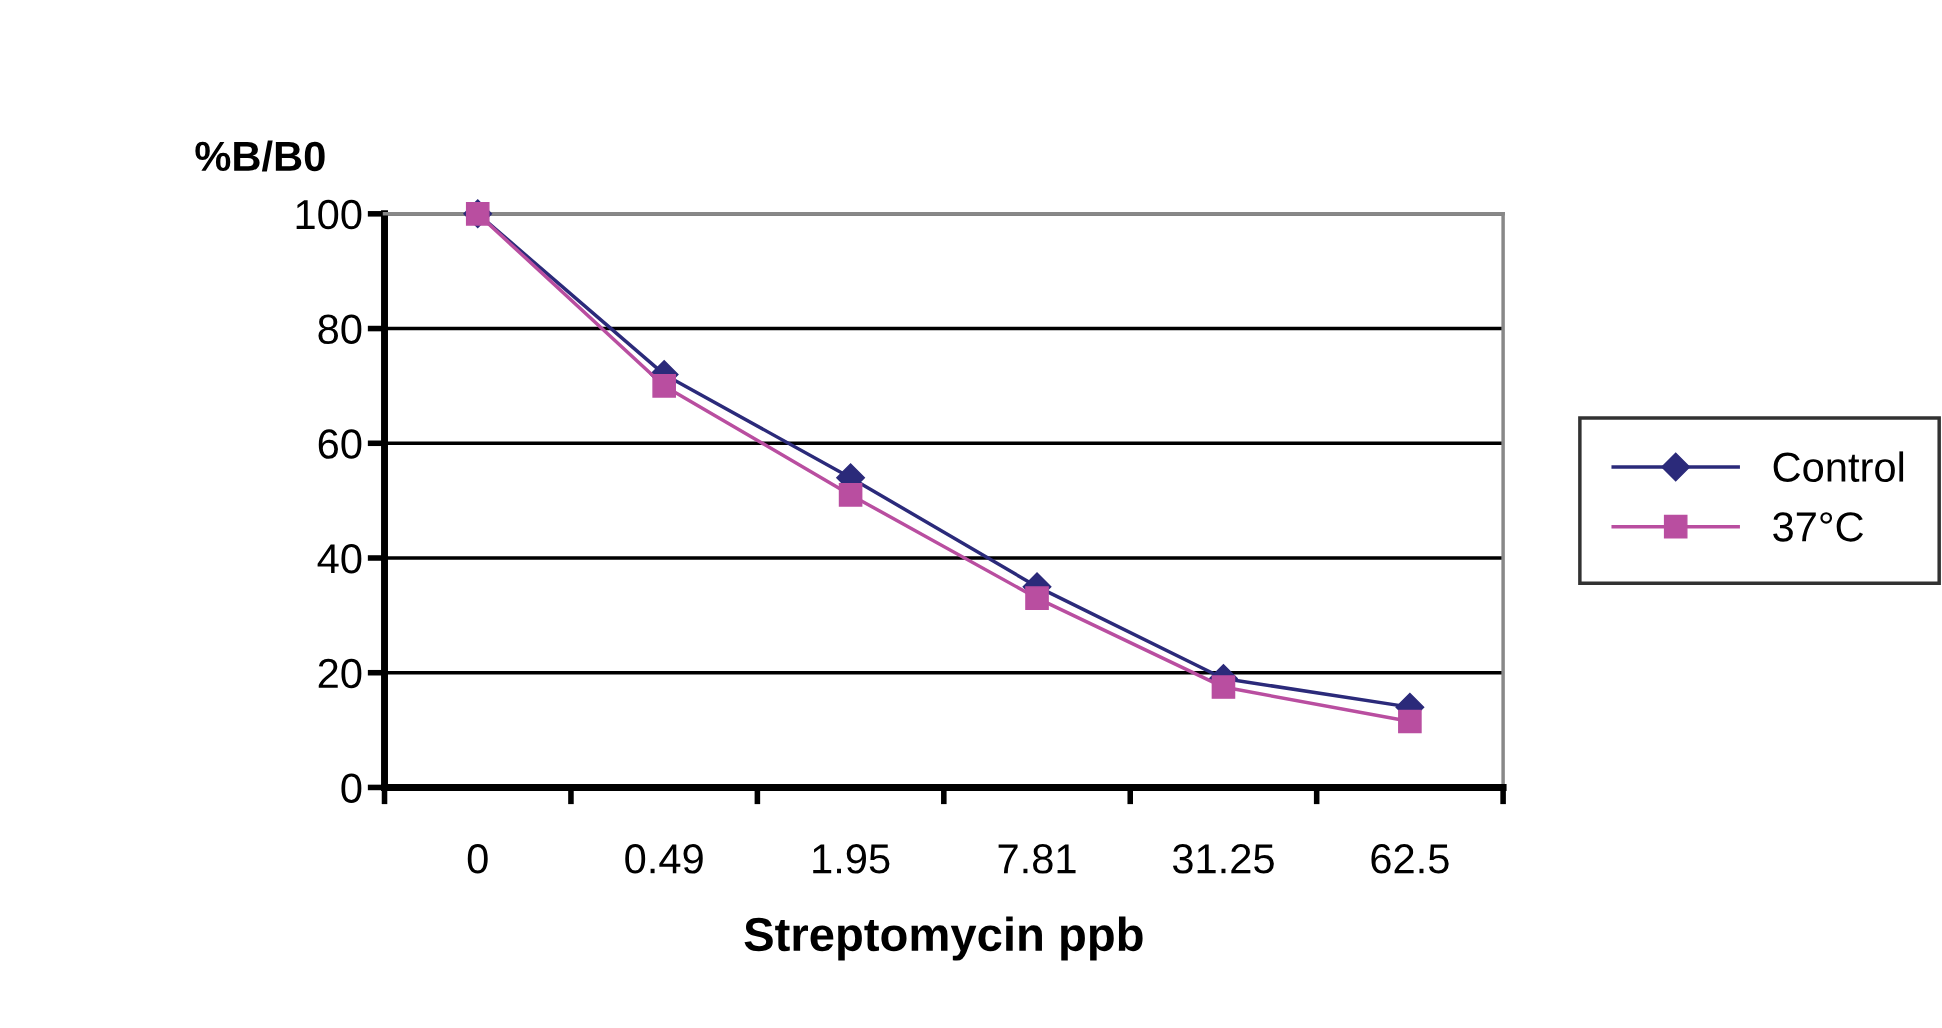 The width and height of the screenshot is (1942, 1028). I want to click on y-tick-label: 20, so click(340, 673).